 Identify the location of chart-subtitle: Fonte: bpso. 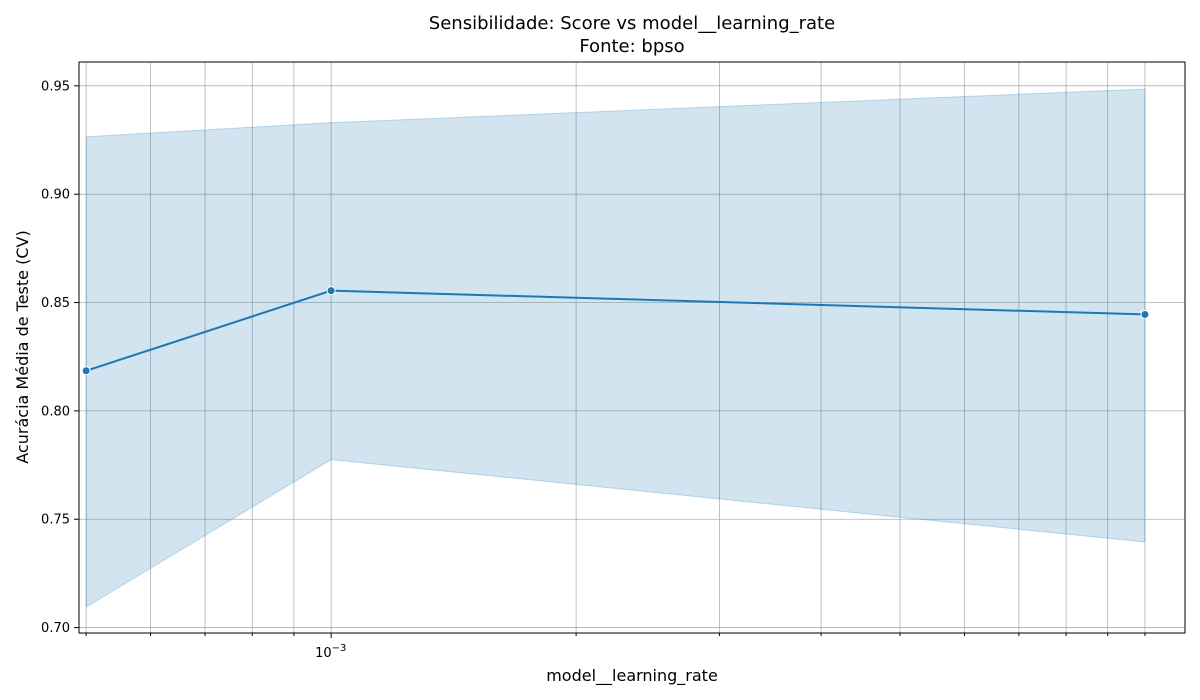
(631, 46).